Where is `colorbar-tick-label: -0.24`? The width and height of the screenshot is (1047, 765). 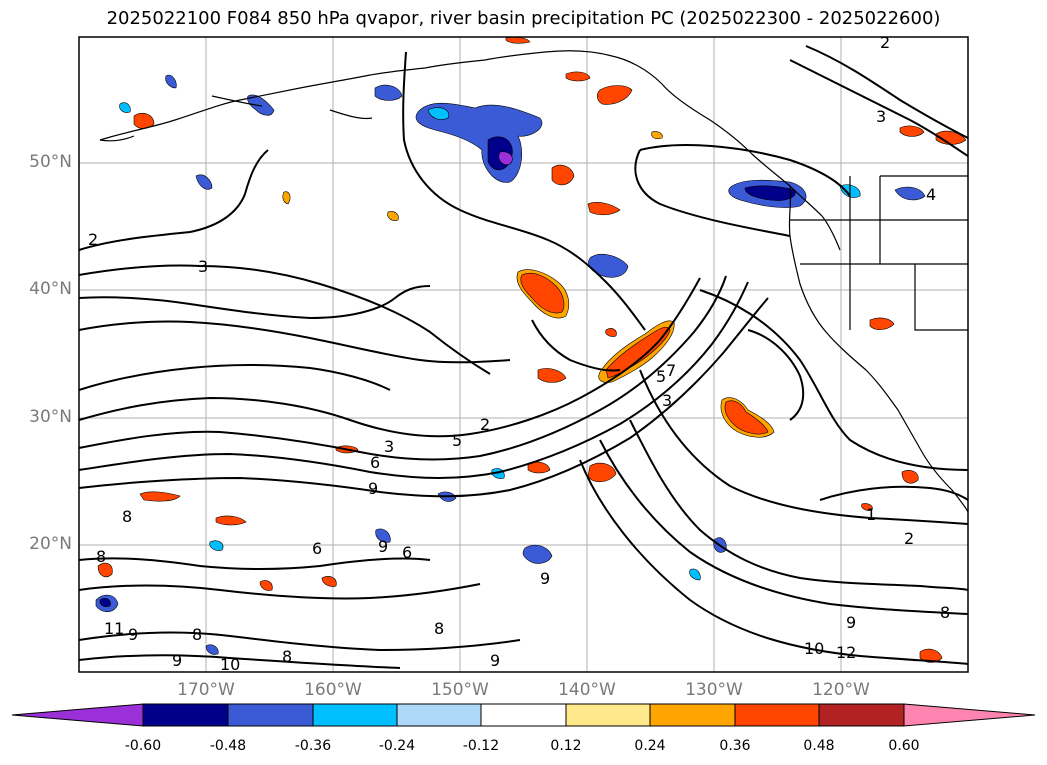 colorbar-tick-label: -0.24 is located at coordinates (397, 746).